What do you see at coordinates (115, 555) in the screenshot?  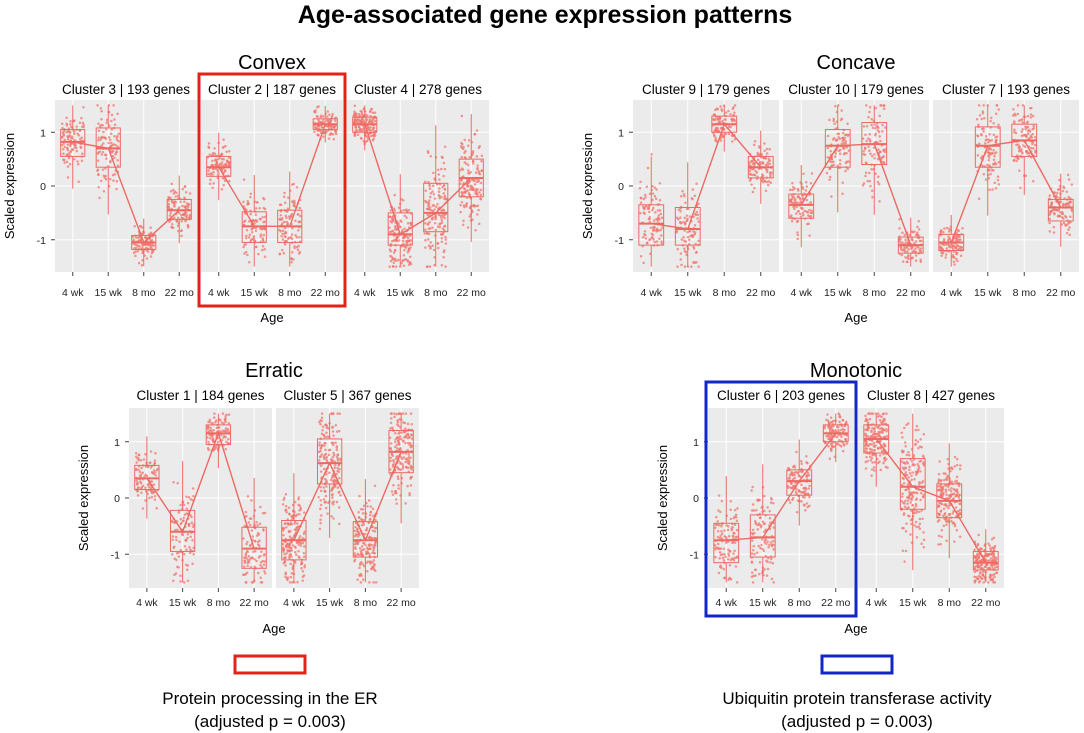 I see `y-tick-label: -1` at bounding box center [115, 555].